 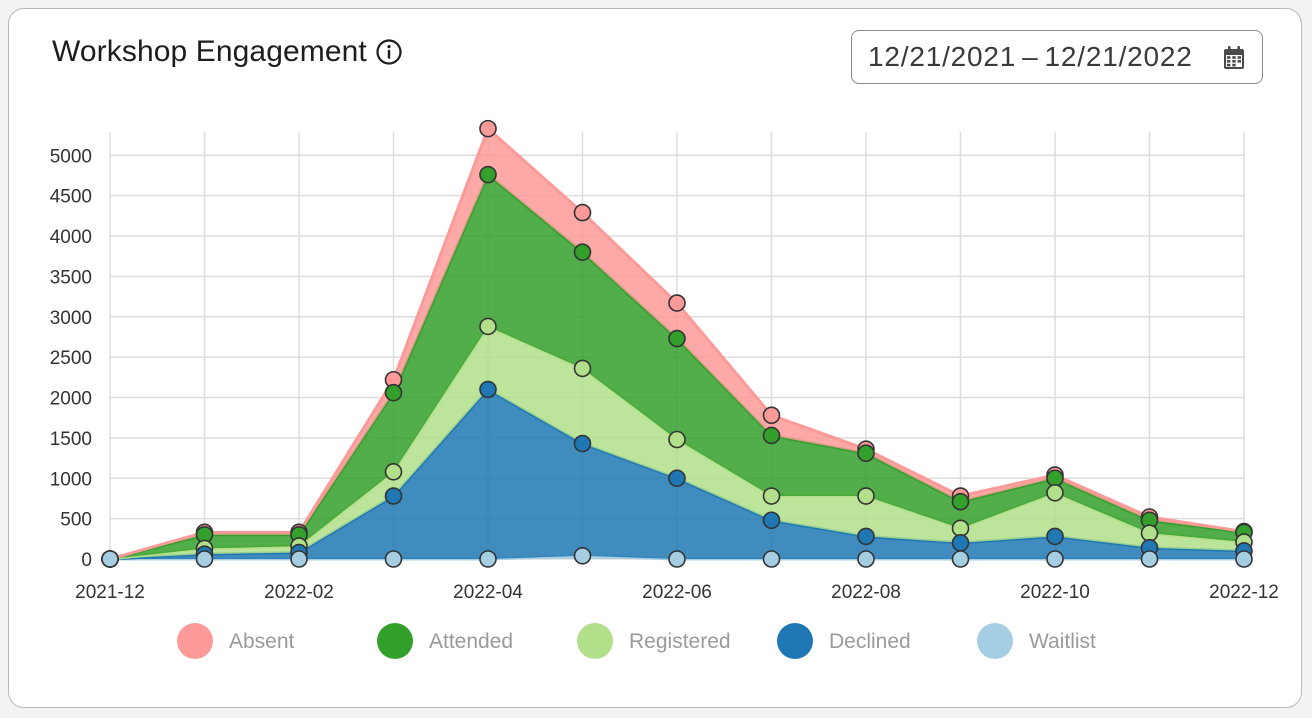 What do you see at coordinates (677, 592) in the screenshot?
I see `x-tick-label: 2022-06` at bounding box center [677, 592].